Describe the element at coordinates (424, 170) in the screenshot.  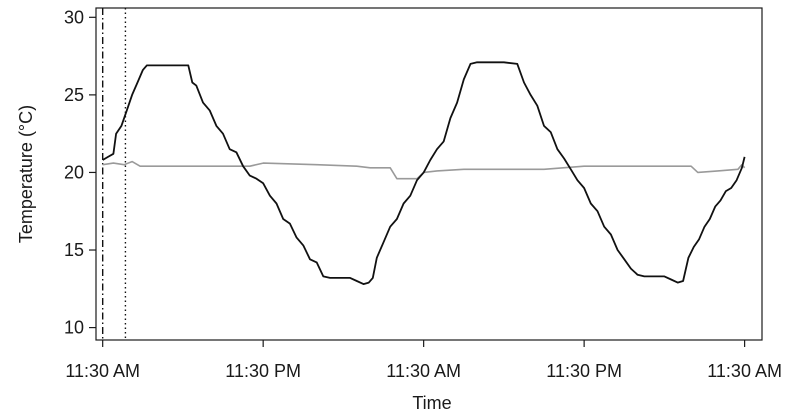
I see `series-line-gray` at that location.